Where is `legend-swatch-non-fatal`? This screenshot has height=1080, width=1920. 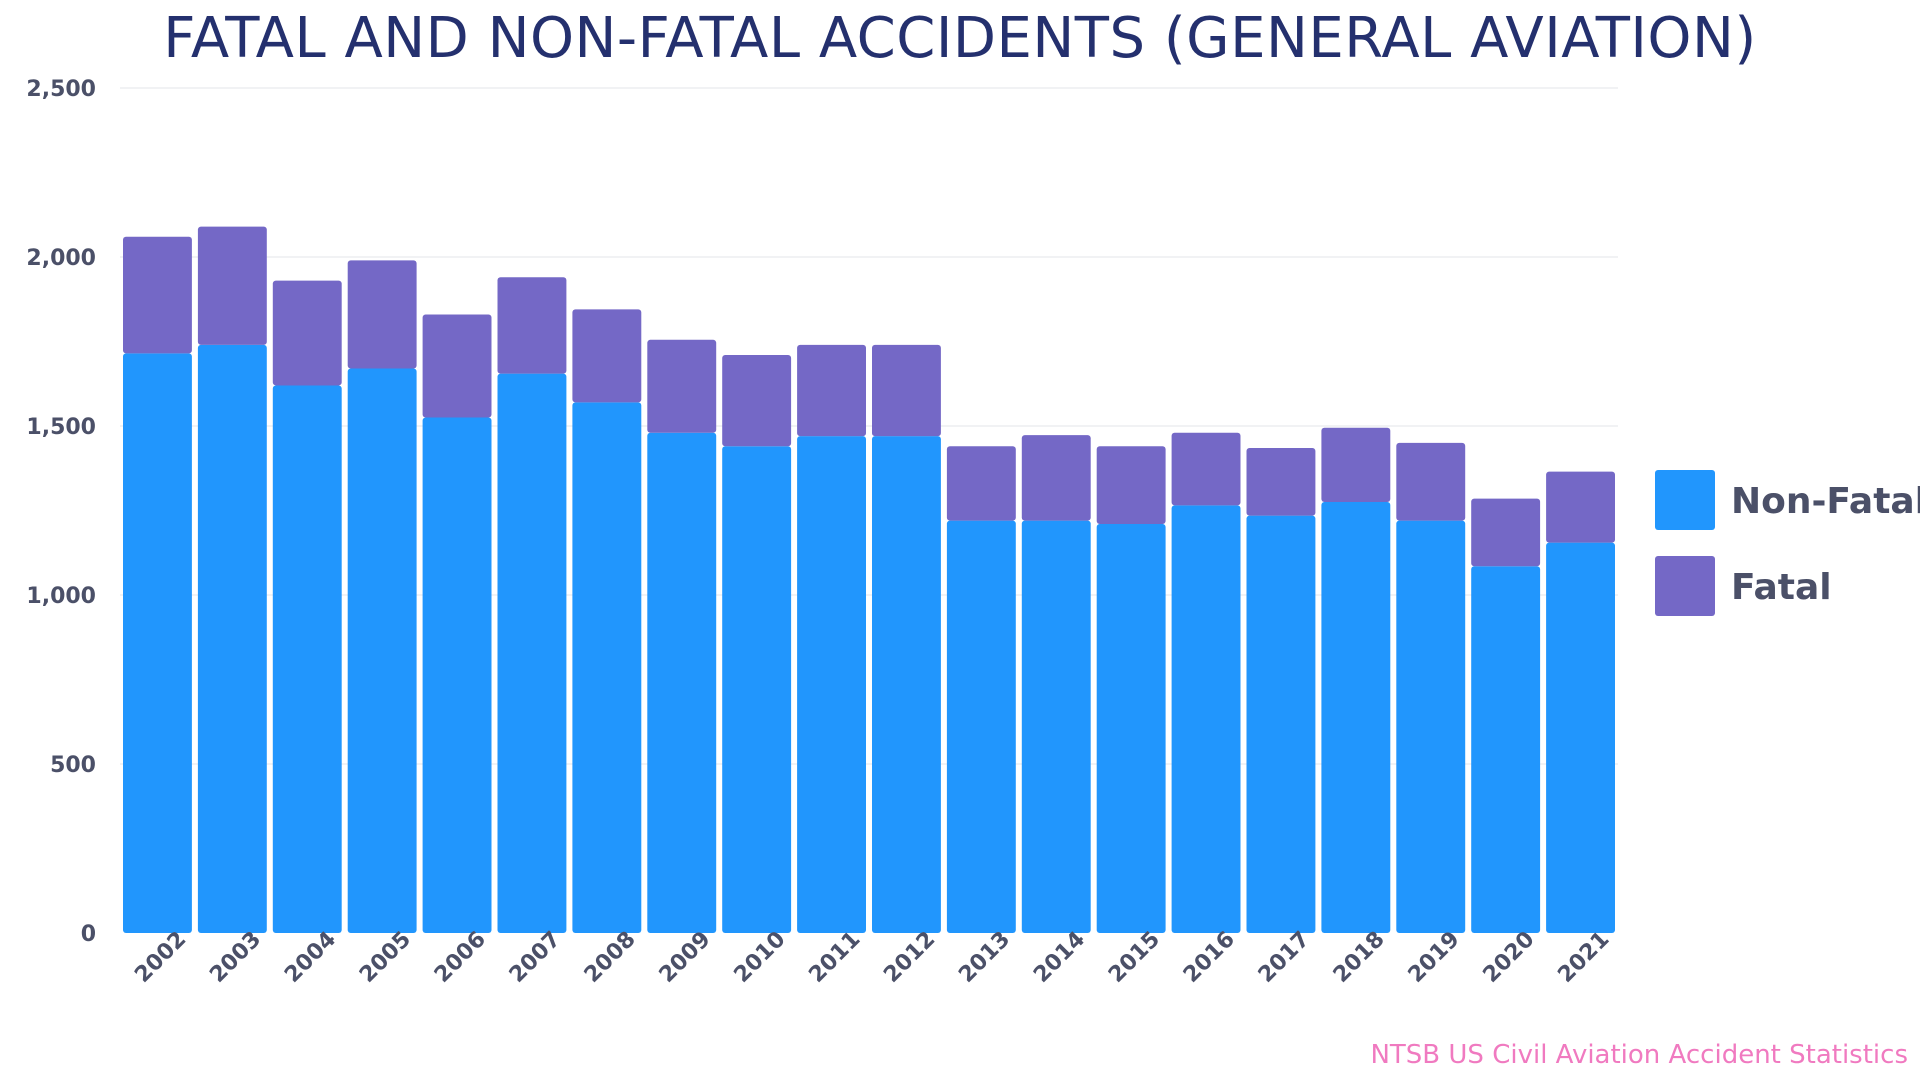 legend-swatch-non-fatal is located at coordinates (1685, 500).